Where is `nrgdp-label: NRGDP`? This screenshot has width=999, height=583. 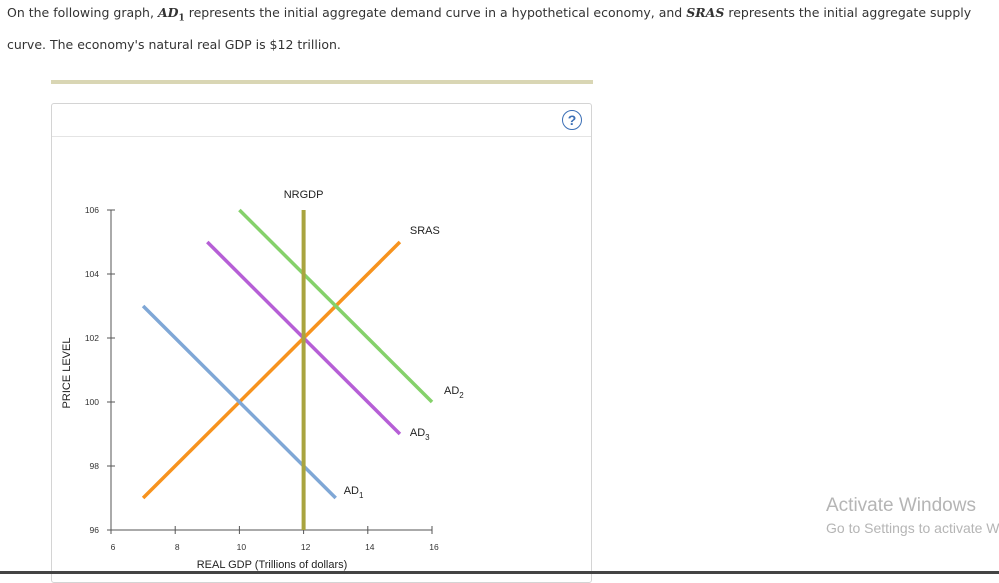
nrgdp-label: NRGDP is located at coordinates (304, 195).